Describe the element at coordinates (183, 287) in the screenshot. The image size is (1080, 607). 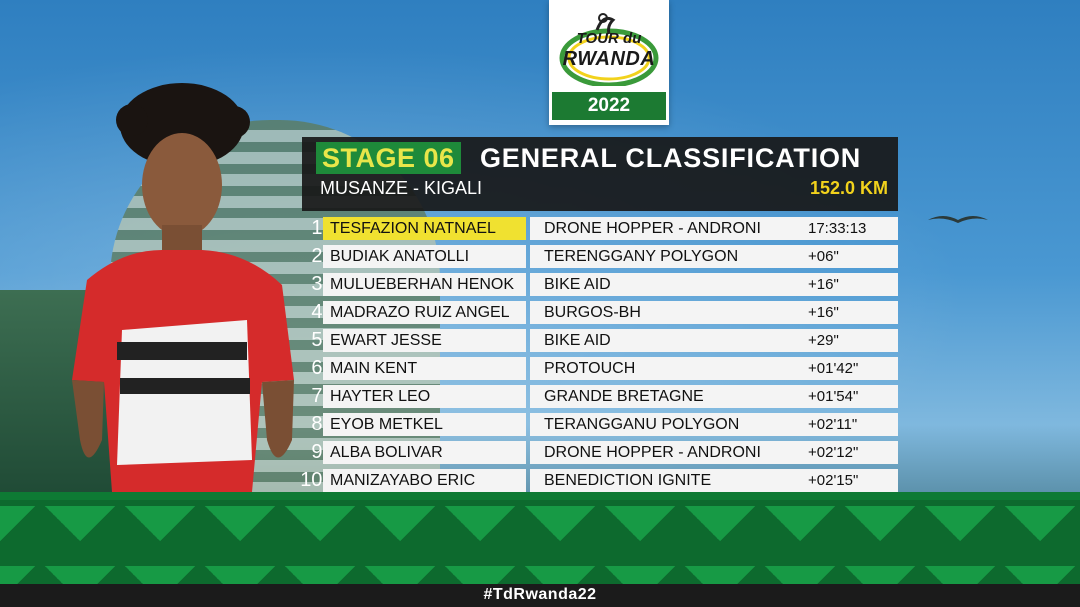
I see `rider-photo` at that location.